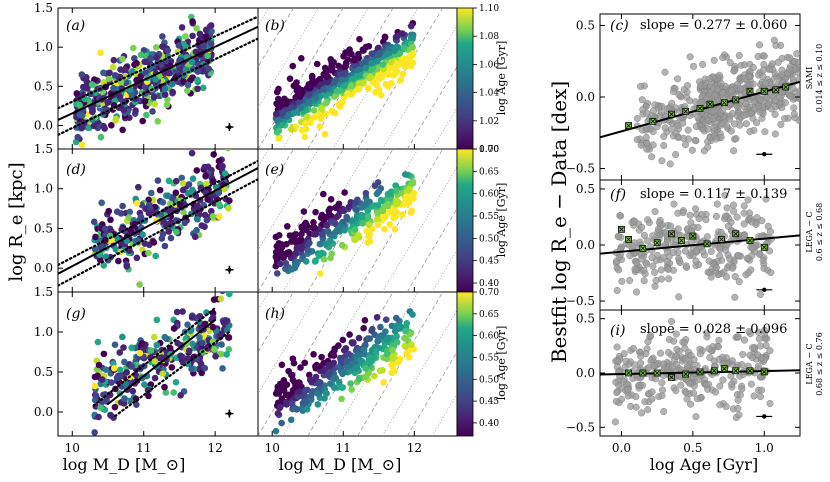 The image size is (830, 482). What do you see at coordinates (274, 170) in the screenshot?
I see `panel-label-e: (e)` at bounding box center [274, 170].